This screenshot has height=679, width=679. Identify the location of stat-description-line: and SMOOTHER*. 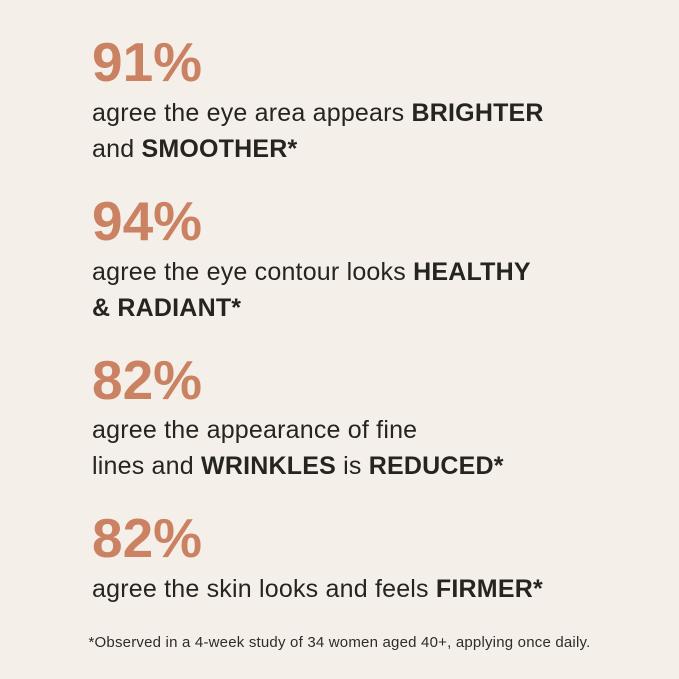
(385, 149).